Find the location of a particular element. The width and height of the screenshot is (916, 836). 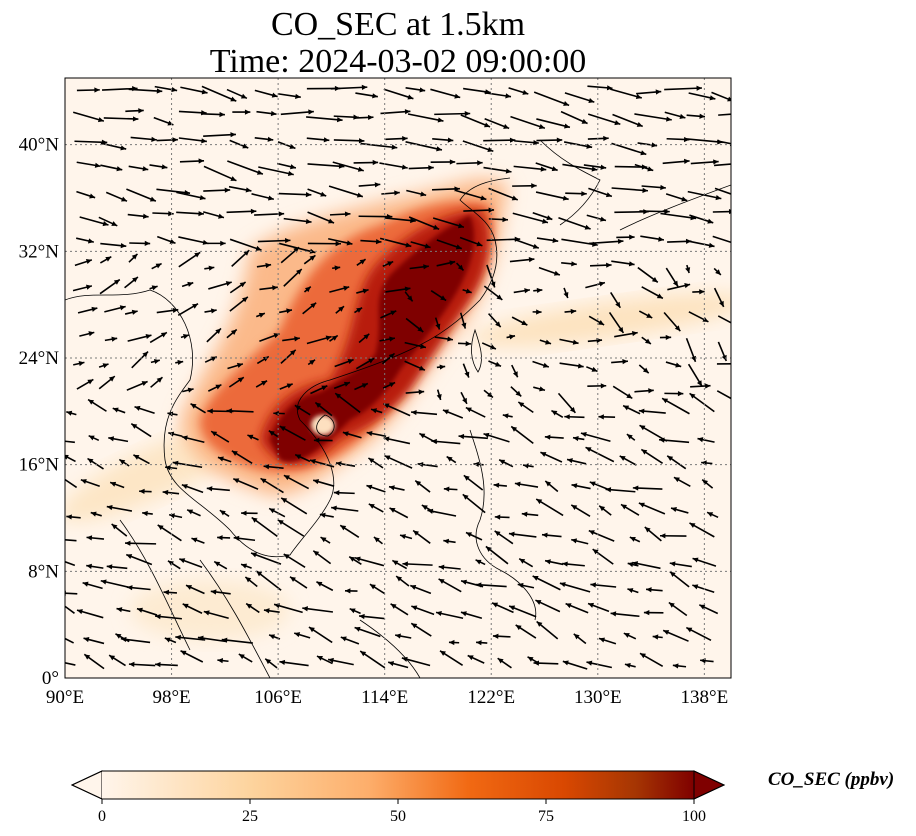

plume-south-faint is located at coordinates (210, 610).